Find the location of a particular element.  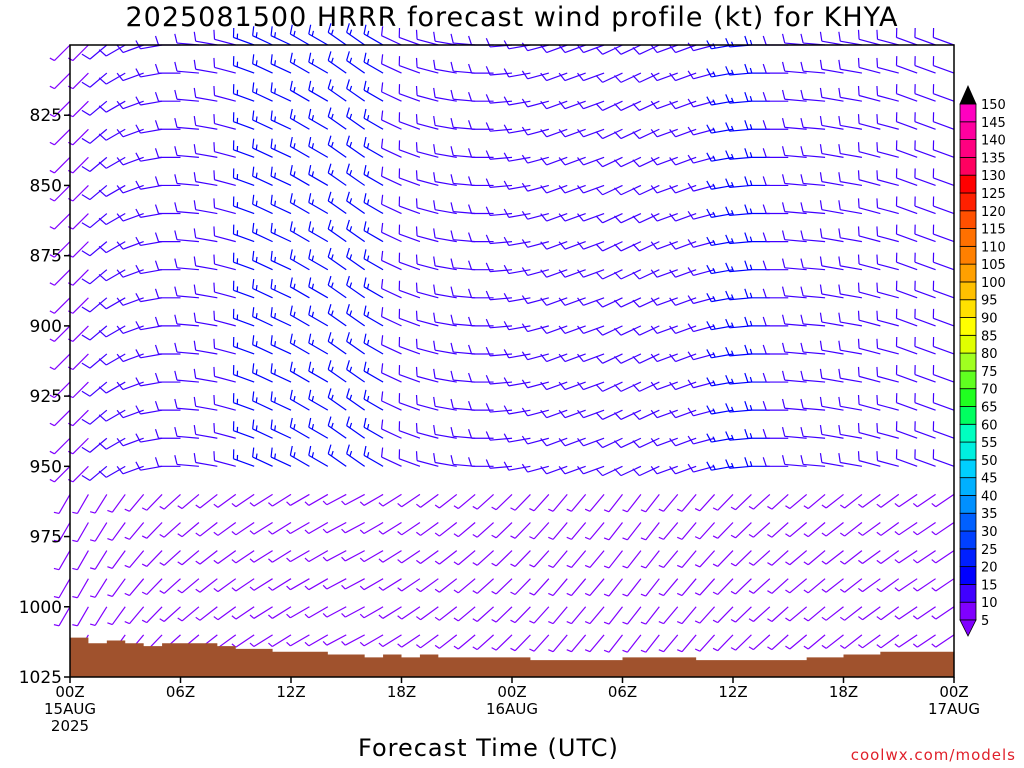

colorbar-label: 30 is located at coordinates (989, 532).